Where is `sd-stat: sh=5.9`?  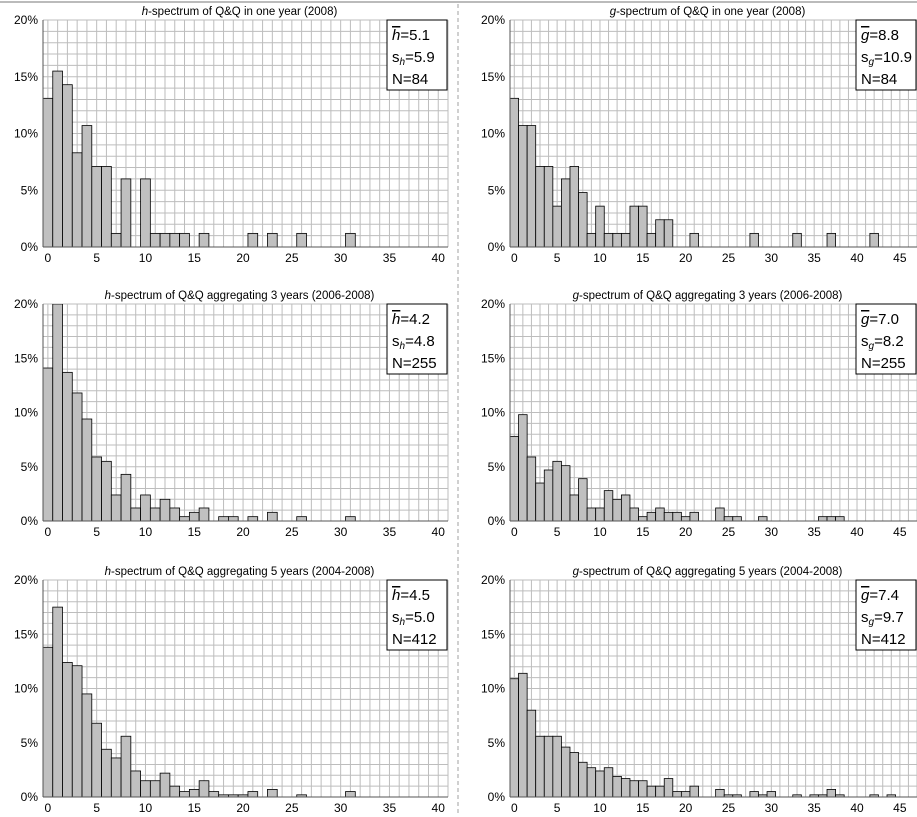 sd-stat: sh=5.9 is located at coordinates (413, 58).